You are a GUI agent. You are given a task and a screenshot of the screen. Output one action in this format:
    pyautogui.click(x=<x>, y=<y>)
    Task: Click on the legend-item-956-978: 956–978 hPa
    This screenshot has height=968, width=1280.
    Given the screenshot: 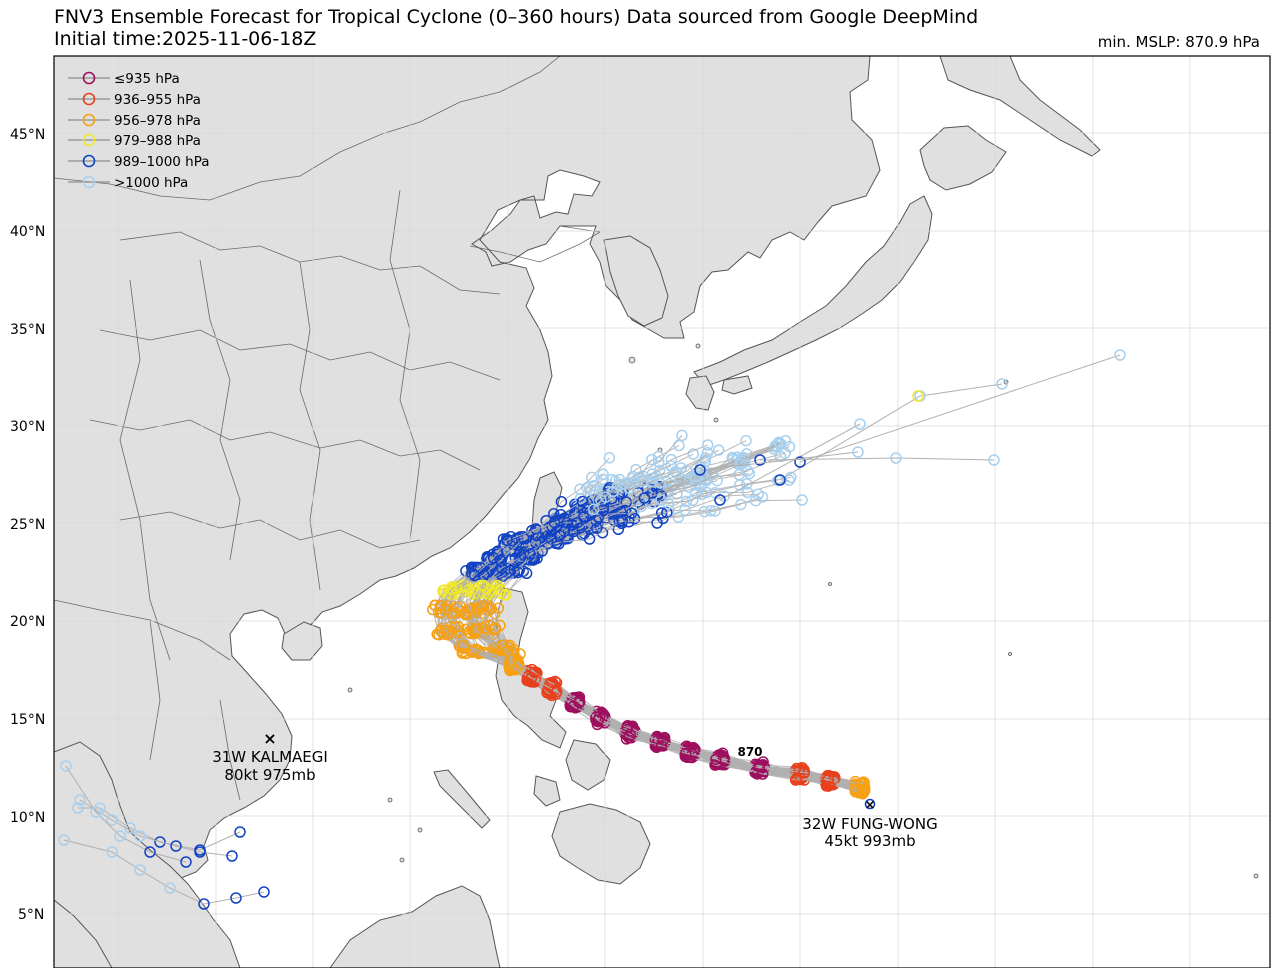 What is the action you would take?
    pyautogui.click(x=134, y=121)
    